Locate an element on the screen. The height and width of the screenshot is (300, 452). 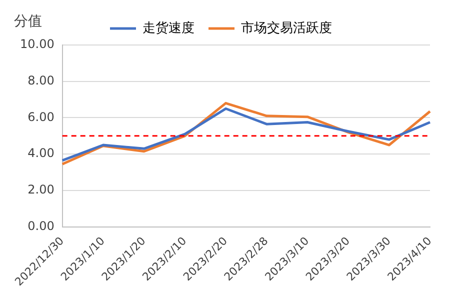
y-tick-label: 4.00 is located at coordinates (41, 153).